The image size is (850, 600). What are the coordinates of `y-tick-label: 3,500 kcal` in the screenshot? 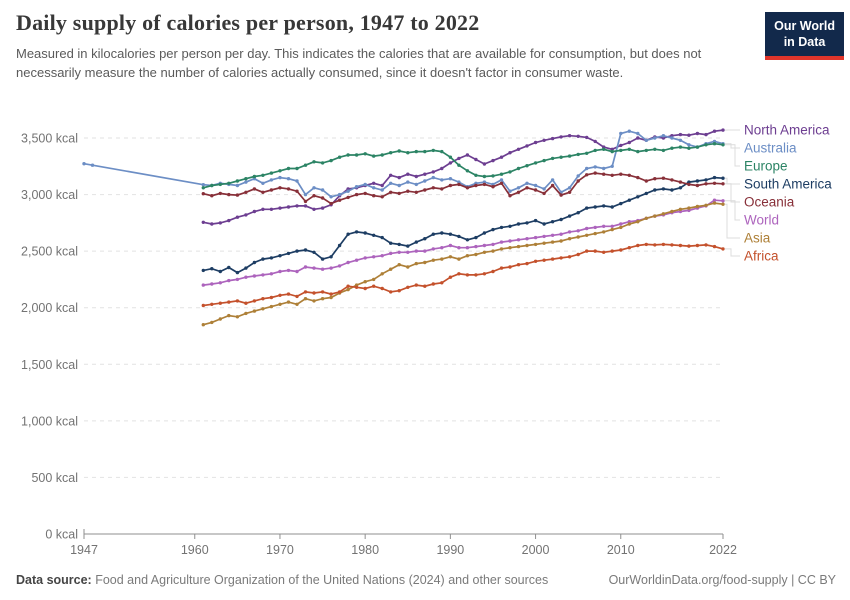 It's located at (49, 139).